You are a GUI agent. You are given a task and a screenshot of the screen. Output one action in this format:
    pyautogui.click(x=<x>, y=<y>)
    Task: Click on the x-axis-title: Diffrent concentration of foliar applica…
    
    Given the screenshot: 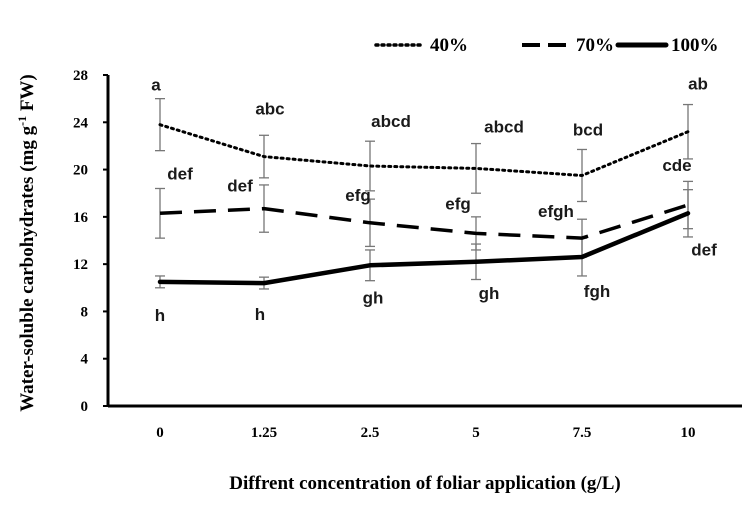 What is the action you would take?
    pyautogui.click(x=424, y=483)
    